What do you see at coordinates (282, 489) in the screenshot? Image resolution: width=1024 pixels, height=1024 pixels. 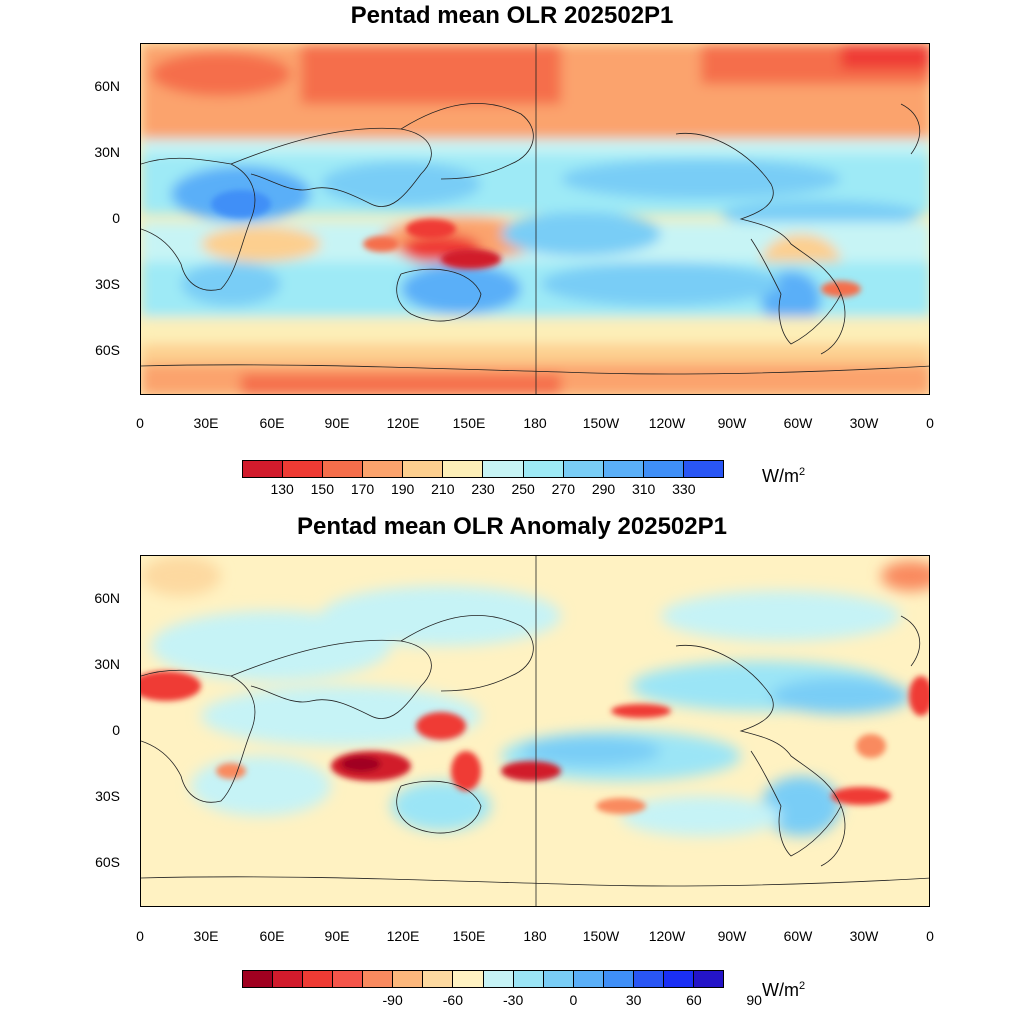 I see `colorbar-tick-label: 130` at bounding box center [282, 489].